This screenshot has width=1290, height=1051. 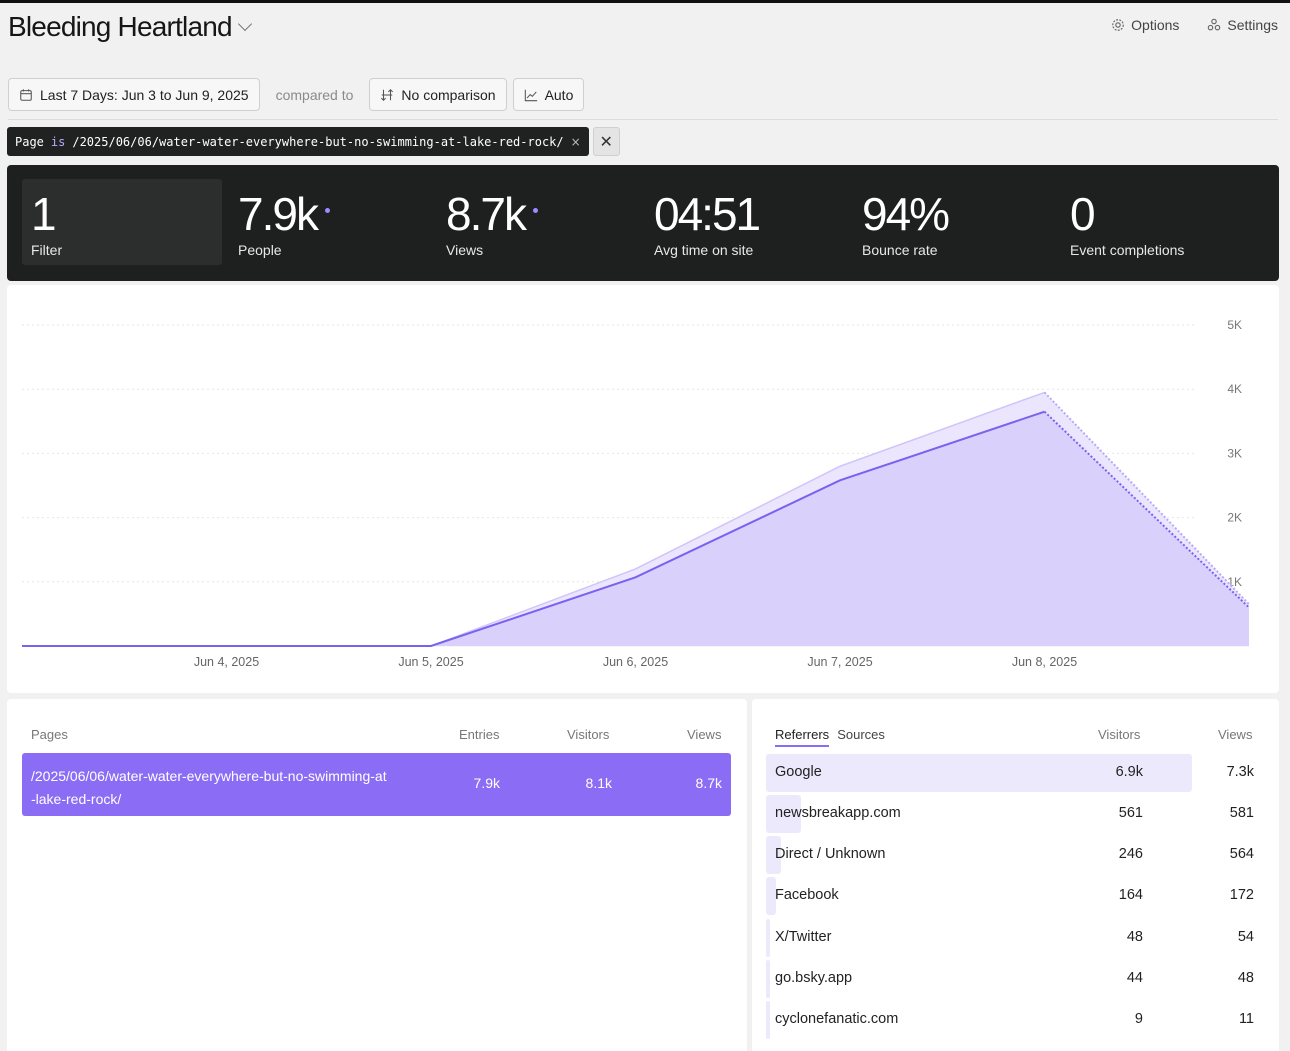 What do you see at coordinates (278, 214) in the screenshot?
I see `stat-value: 7.9k` at bounding box center [278, 214].